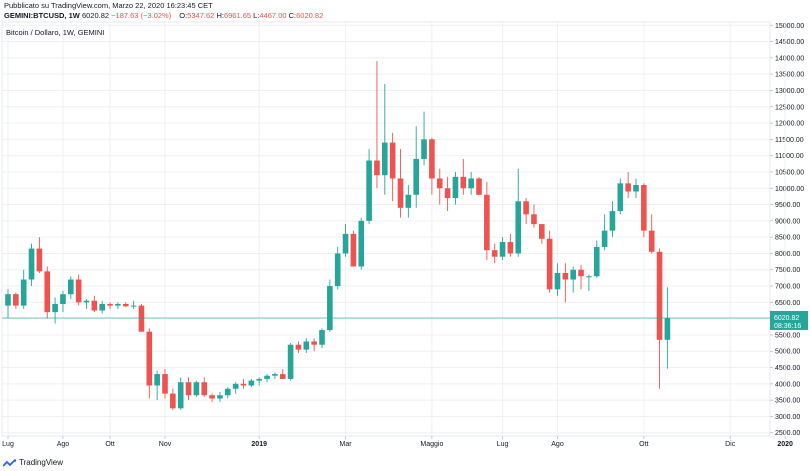 The height and width of the screenshot is (471, 810). Describe the element at coordinates (730, 444) in the screenshot. I see `x-tick-label: Dic` at that location.